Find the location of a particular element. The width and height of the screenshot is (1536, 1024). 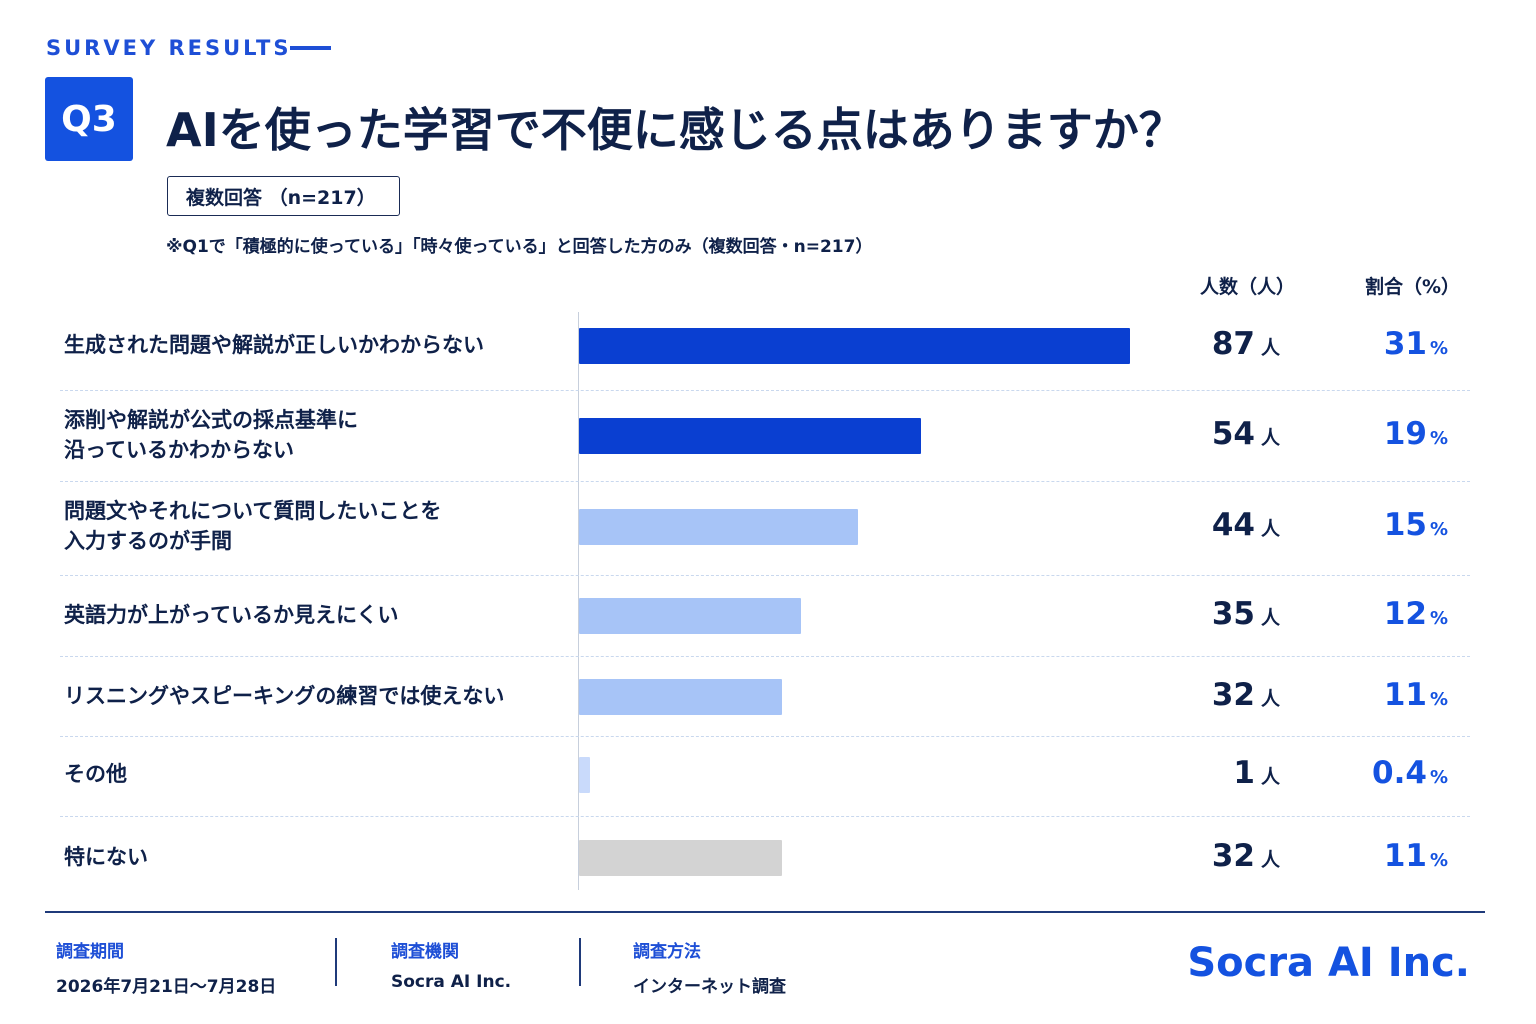

count-number: 1 is located at coordinates (1244, 773).